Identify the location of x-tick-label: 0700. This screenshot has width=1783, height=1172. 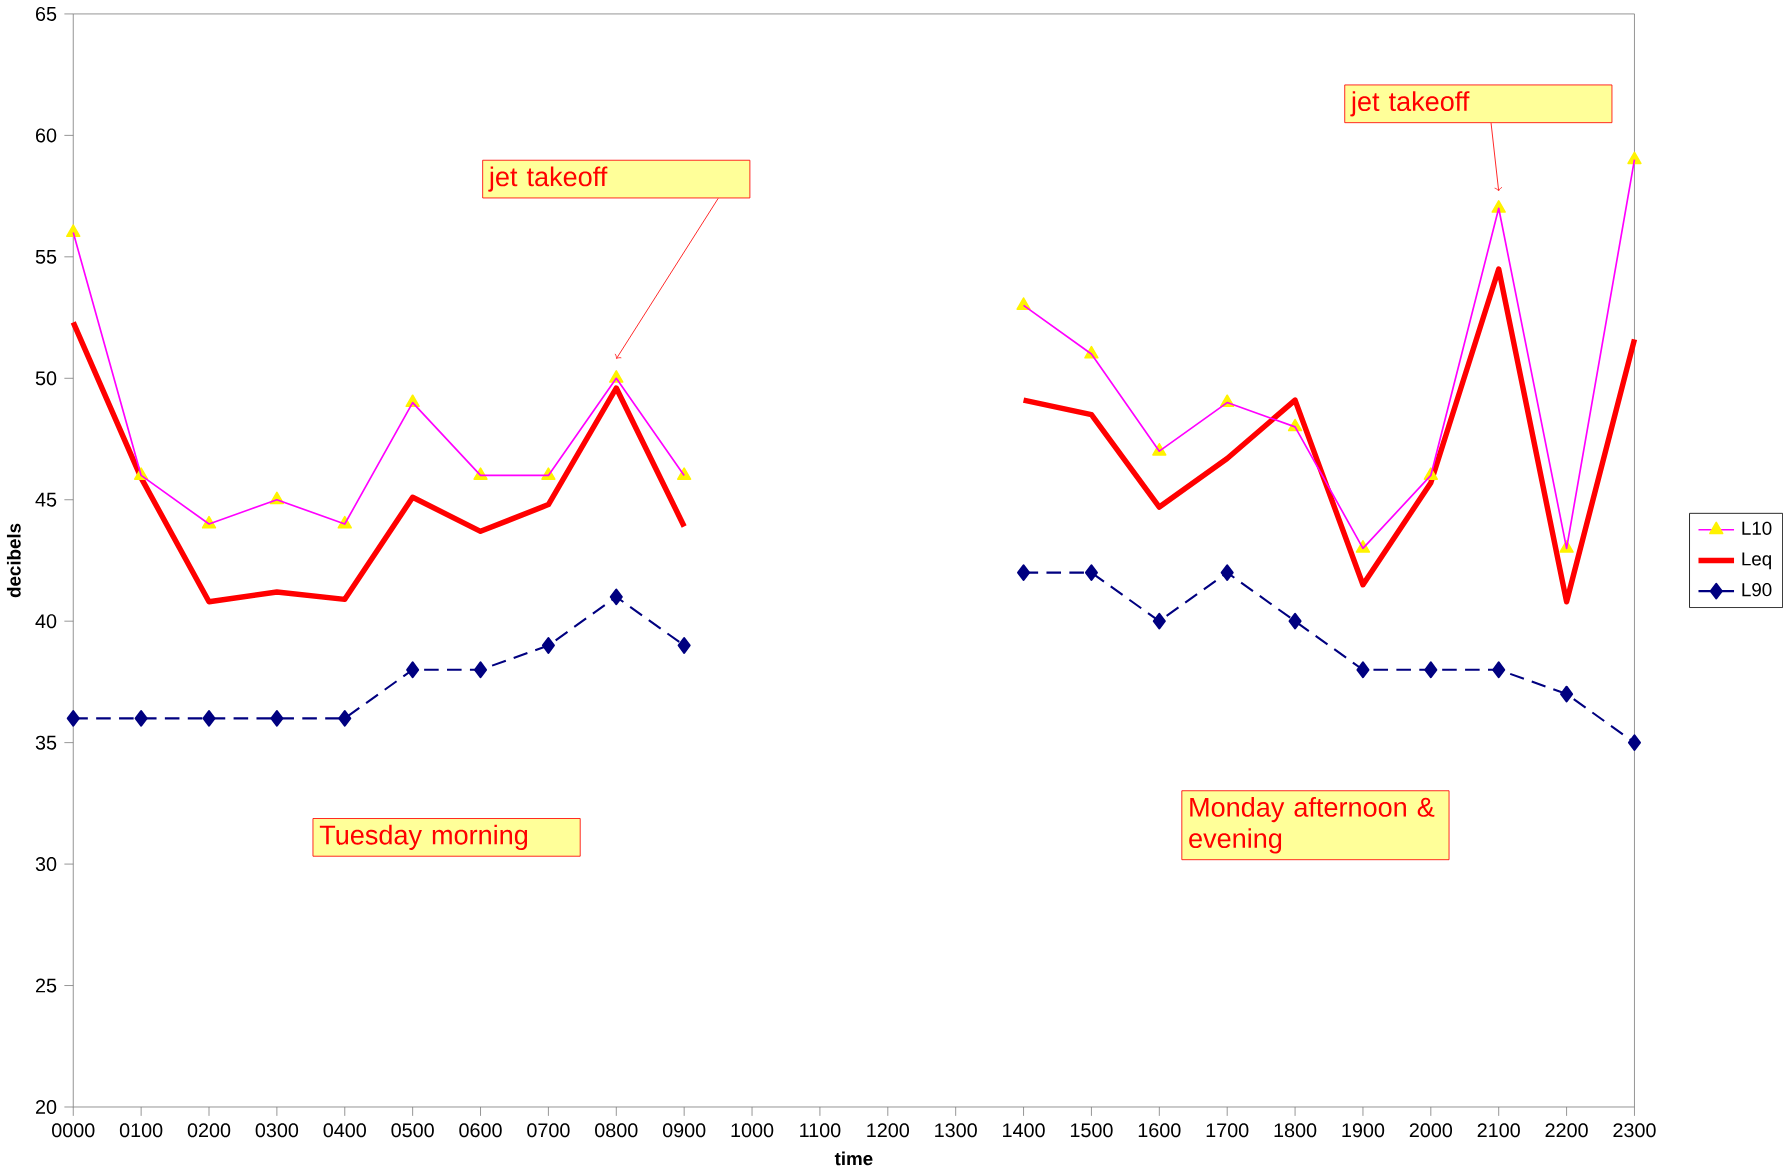
(548, 1130).